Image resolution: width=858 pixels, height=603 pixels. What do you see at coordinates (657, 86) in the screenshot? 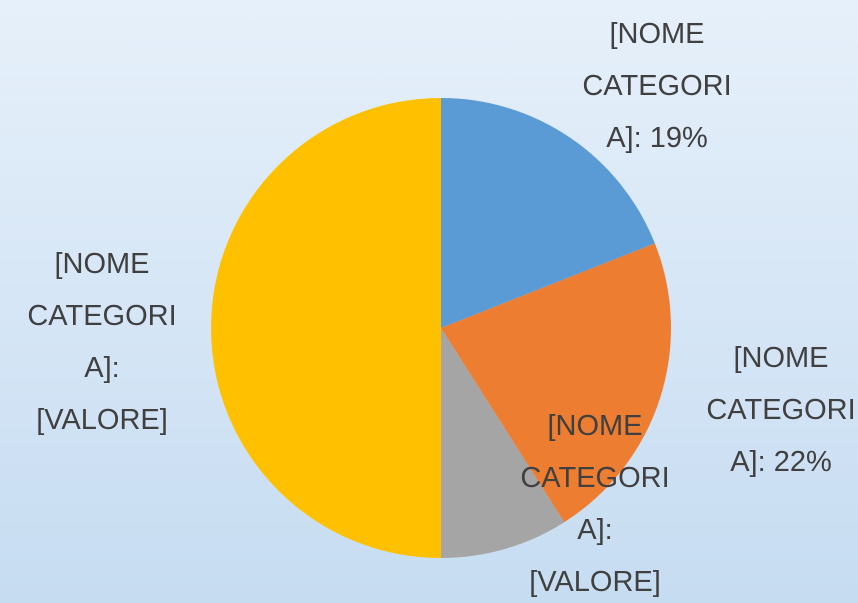
I see `data-label: [NOME CATEGORIA]: 19%` at bounding box center [657, 86].